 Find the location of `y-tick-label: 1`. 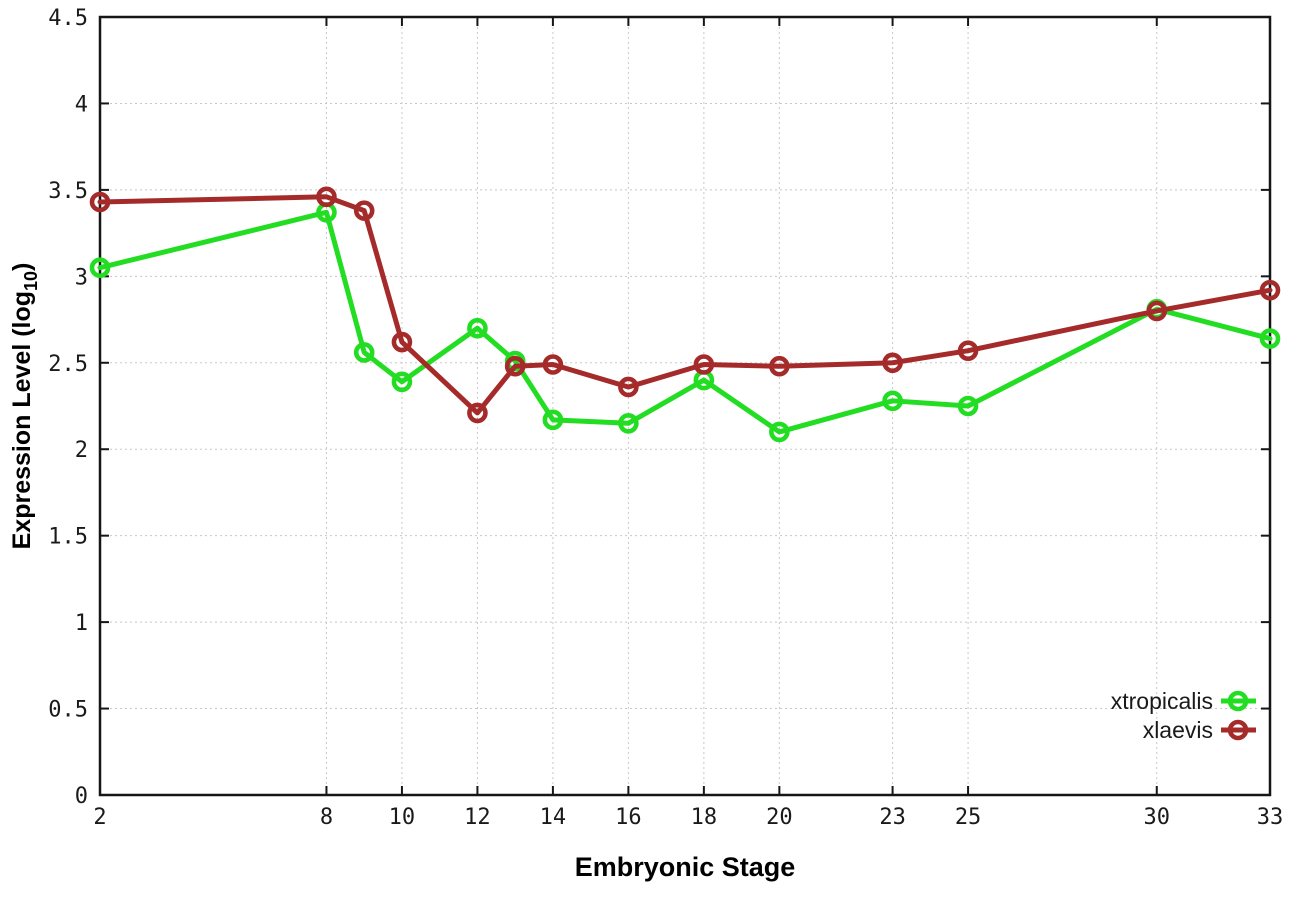

y-tick-label: 1 is located at coordinates (81, 623).